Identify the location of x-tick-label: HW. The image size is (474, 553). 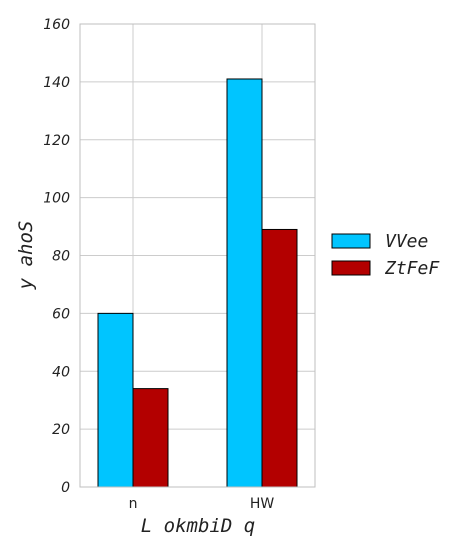
(262, 504).